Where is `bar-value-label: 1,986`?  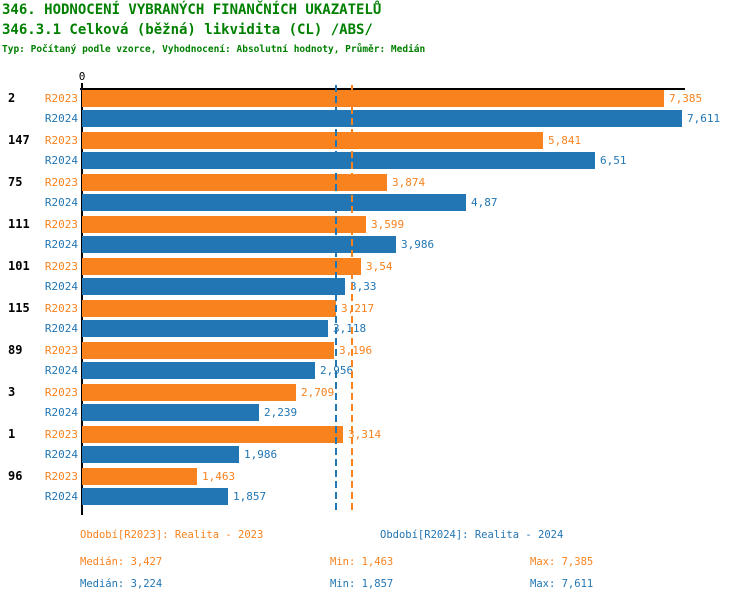 bar-value-label: 1,986 is located at coordinates (261, 454).